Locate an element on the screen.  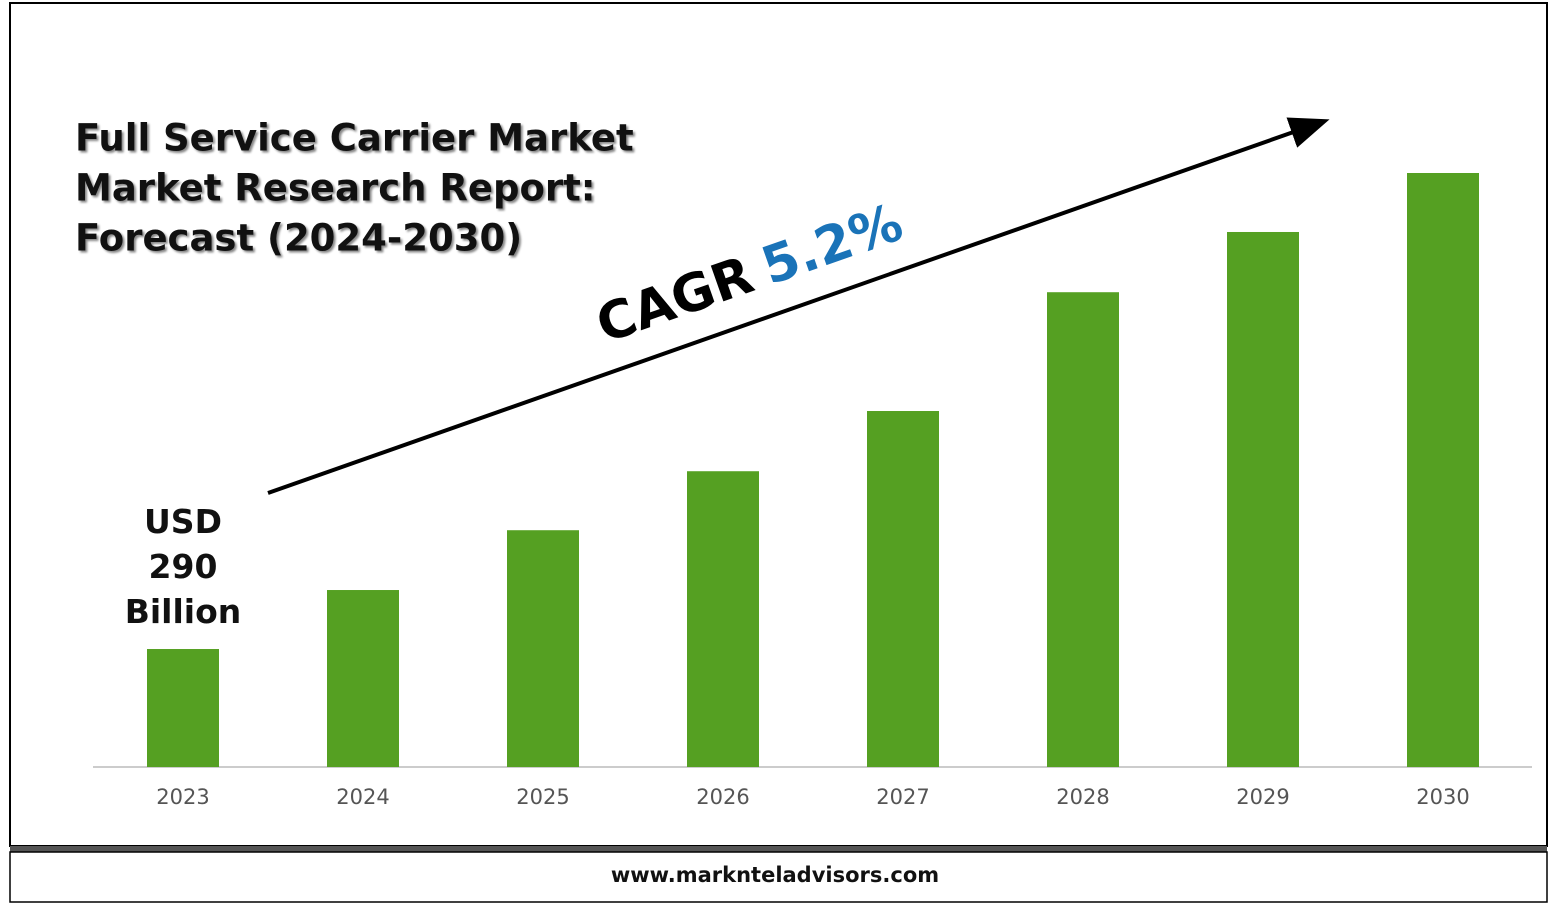
footer: www.marknteladvisors.com is located at coordinates (775, 875).